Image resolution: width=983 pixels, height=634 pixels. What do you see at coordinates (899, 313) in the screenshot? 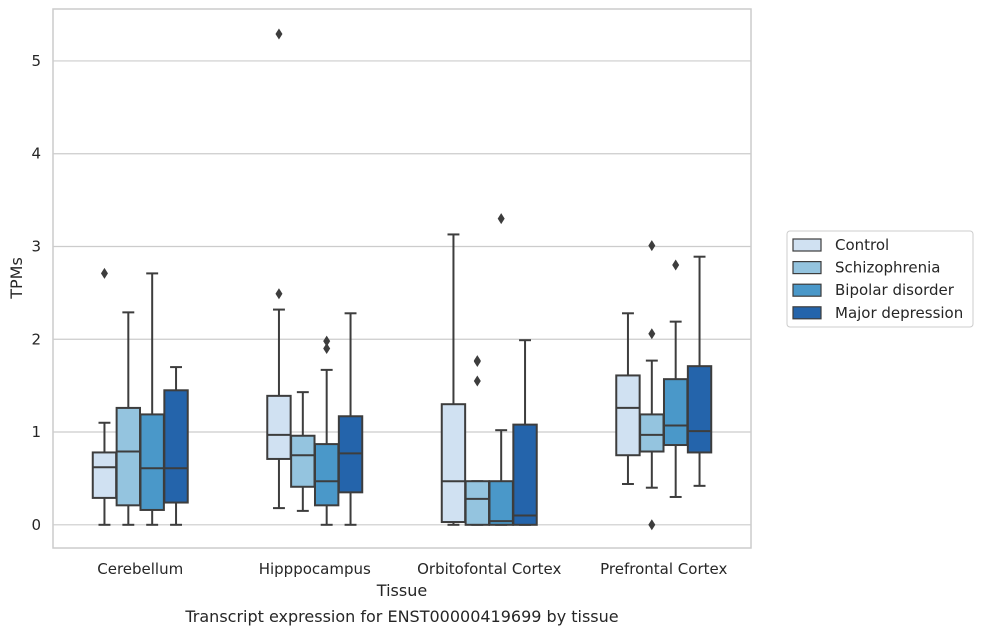
I see `legend-label: Major depression` at bounding box center [899, 313].